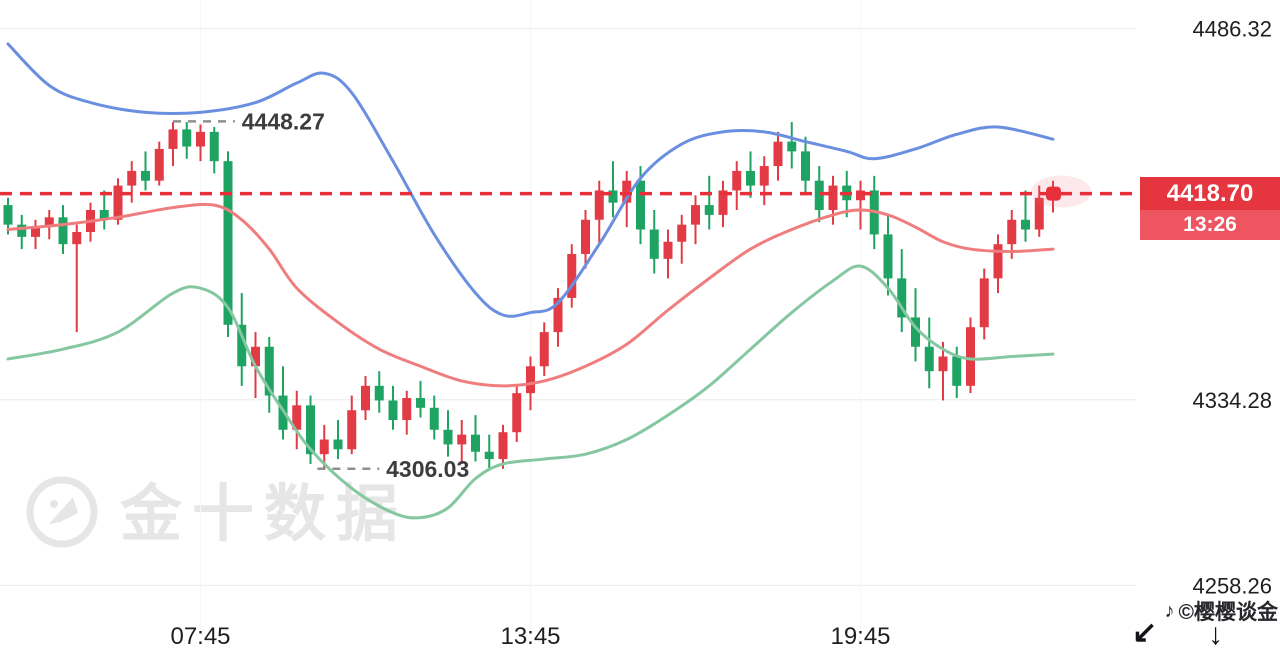 The image size is (1280, 649). Describe the element at coordinates (62, 514) in the screenshot. I see `jin10-logo-icon` at that location.